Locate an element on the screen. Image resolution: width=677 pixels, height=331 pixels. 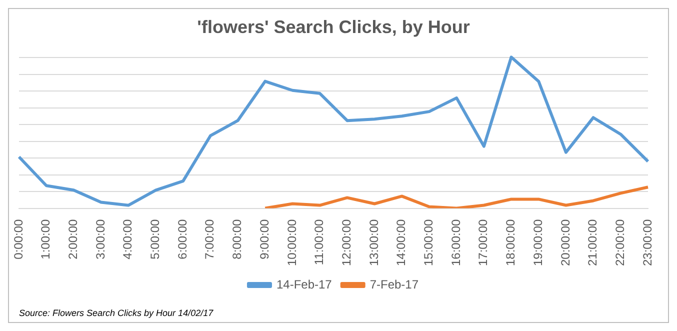
x-tick-label: 11:00:00 is located at coordinates (319, 242).